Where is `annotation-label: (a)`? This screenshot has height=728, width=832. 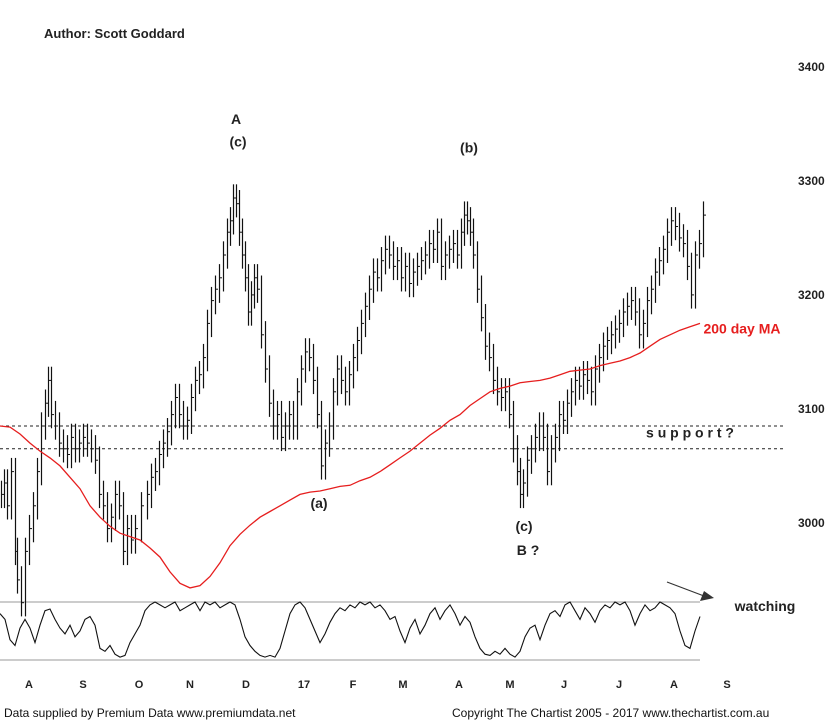 annotation-label: (a) is located at coordinates (318, 503).